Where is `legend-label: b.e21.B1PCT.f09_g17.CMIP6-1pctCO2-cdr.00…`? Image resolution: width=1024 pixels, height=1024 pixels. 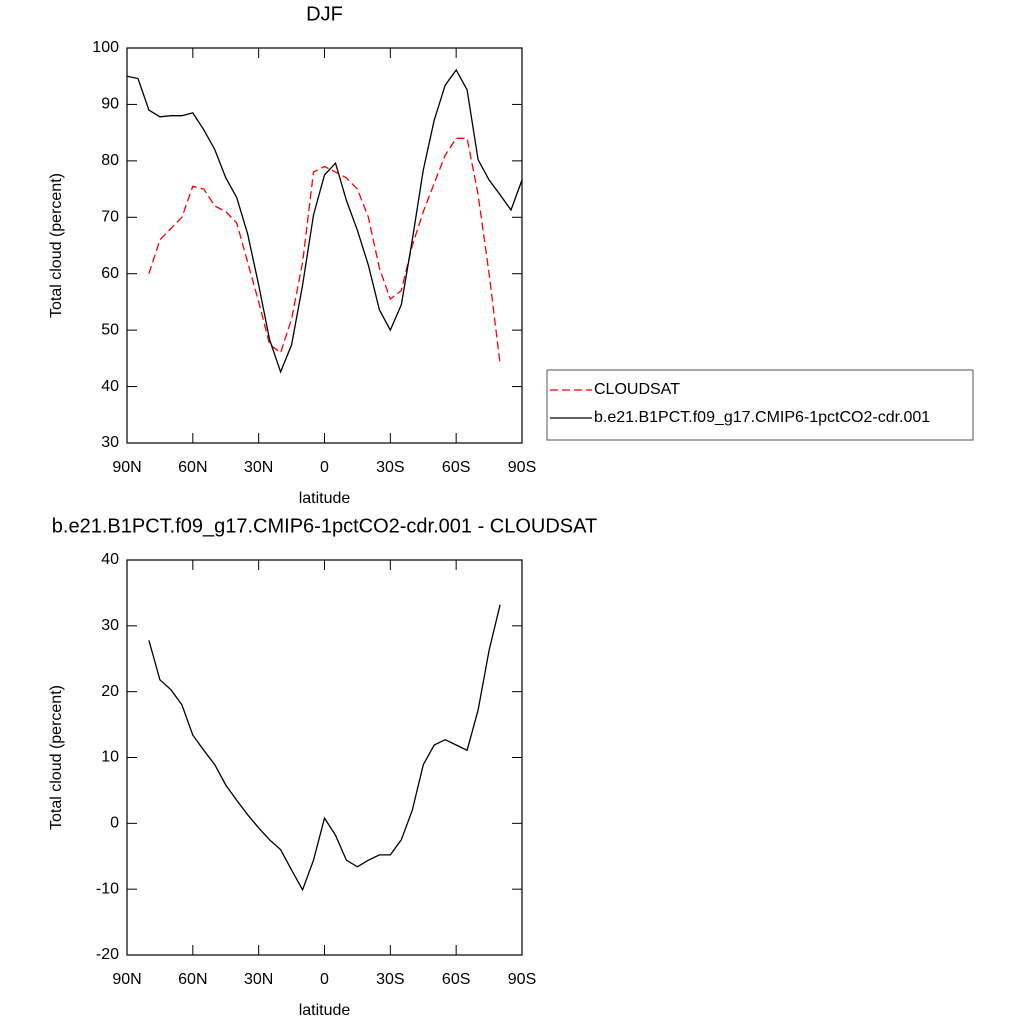 legend-label: b.e21.B1PCT.f09_g17.CMIP6-1pctCO2-cdr.00… is located at coordinates (762, 417).